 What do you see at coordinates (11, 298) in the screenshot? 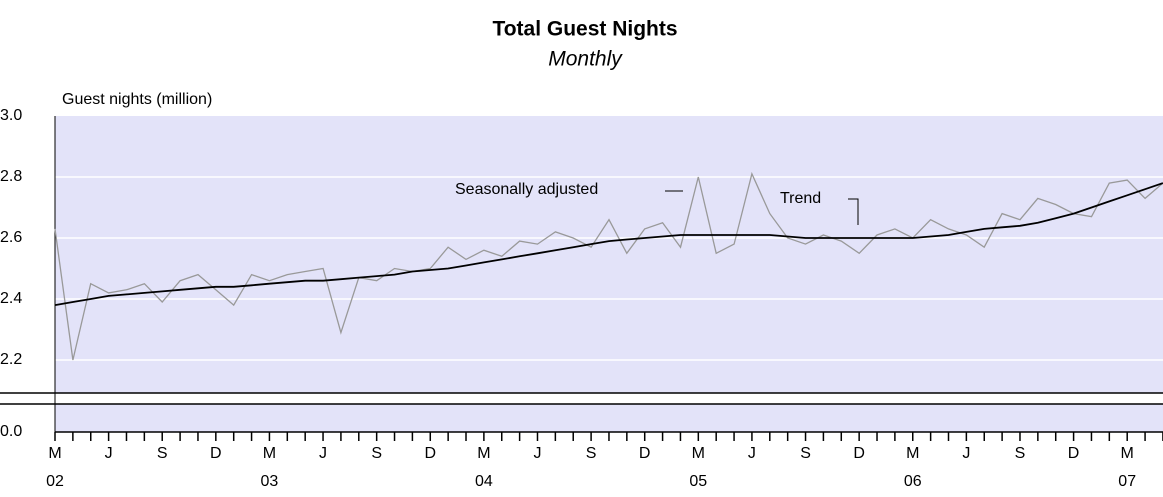
I see `y-tick-label: 2.4` at bounding box center [11, 298].